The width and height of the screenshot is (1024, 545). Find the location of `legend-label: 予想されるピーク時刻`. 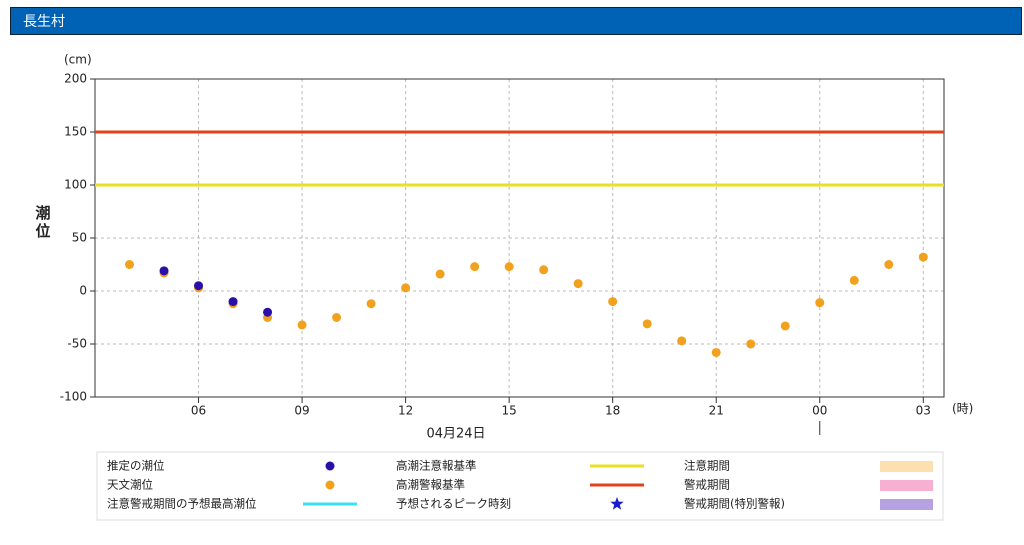

legend-label: 予想されるピーク時刻 is located at coordinates (453, 504).